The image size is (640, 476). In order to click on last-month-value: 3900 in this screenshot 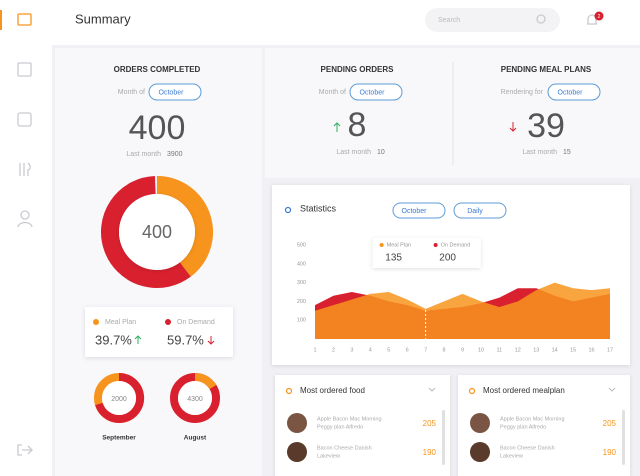, I will do `click(175, 154)`.